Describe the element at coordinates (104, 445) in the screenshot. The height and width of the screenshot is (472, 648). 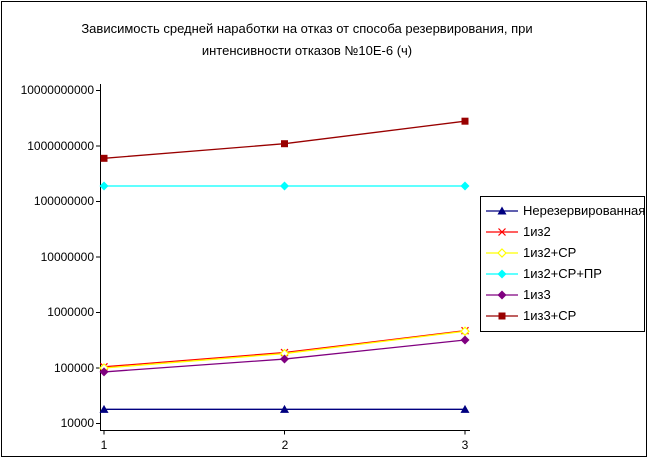
I see `x-axis-tick-label: 1` at that location.